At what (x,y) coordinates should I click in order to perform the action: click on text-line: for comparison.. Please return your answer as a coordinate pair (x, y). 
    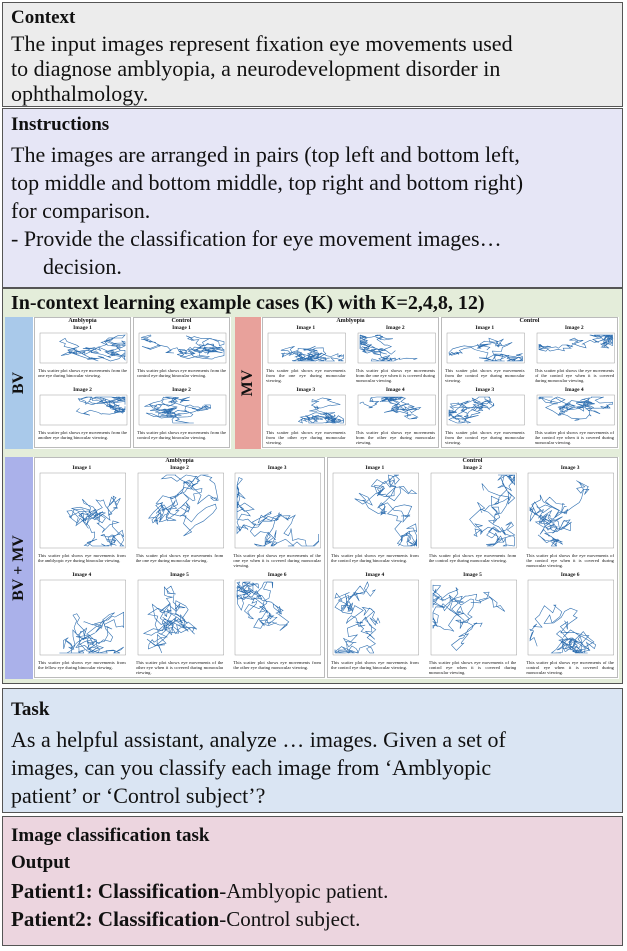
    Looking at the image, I should click on (81, 210).